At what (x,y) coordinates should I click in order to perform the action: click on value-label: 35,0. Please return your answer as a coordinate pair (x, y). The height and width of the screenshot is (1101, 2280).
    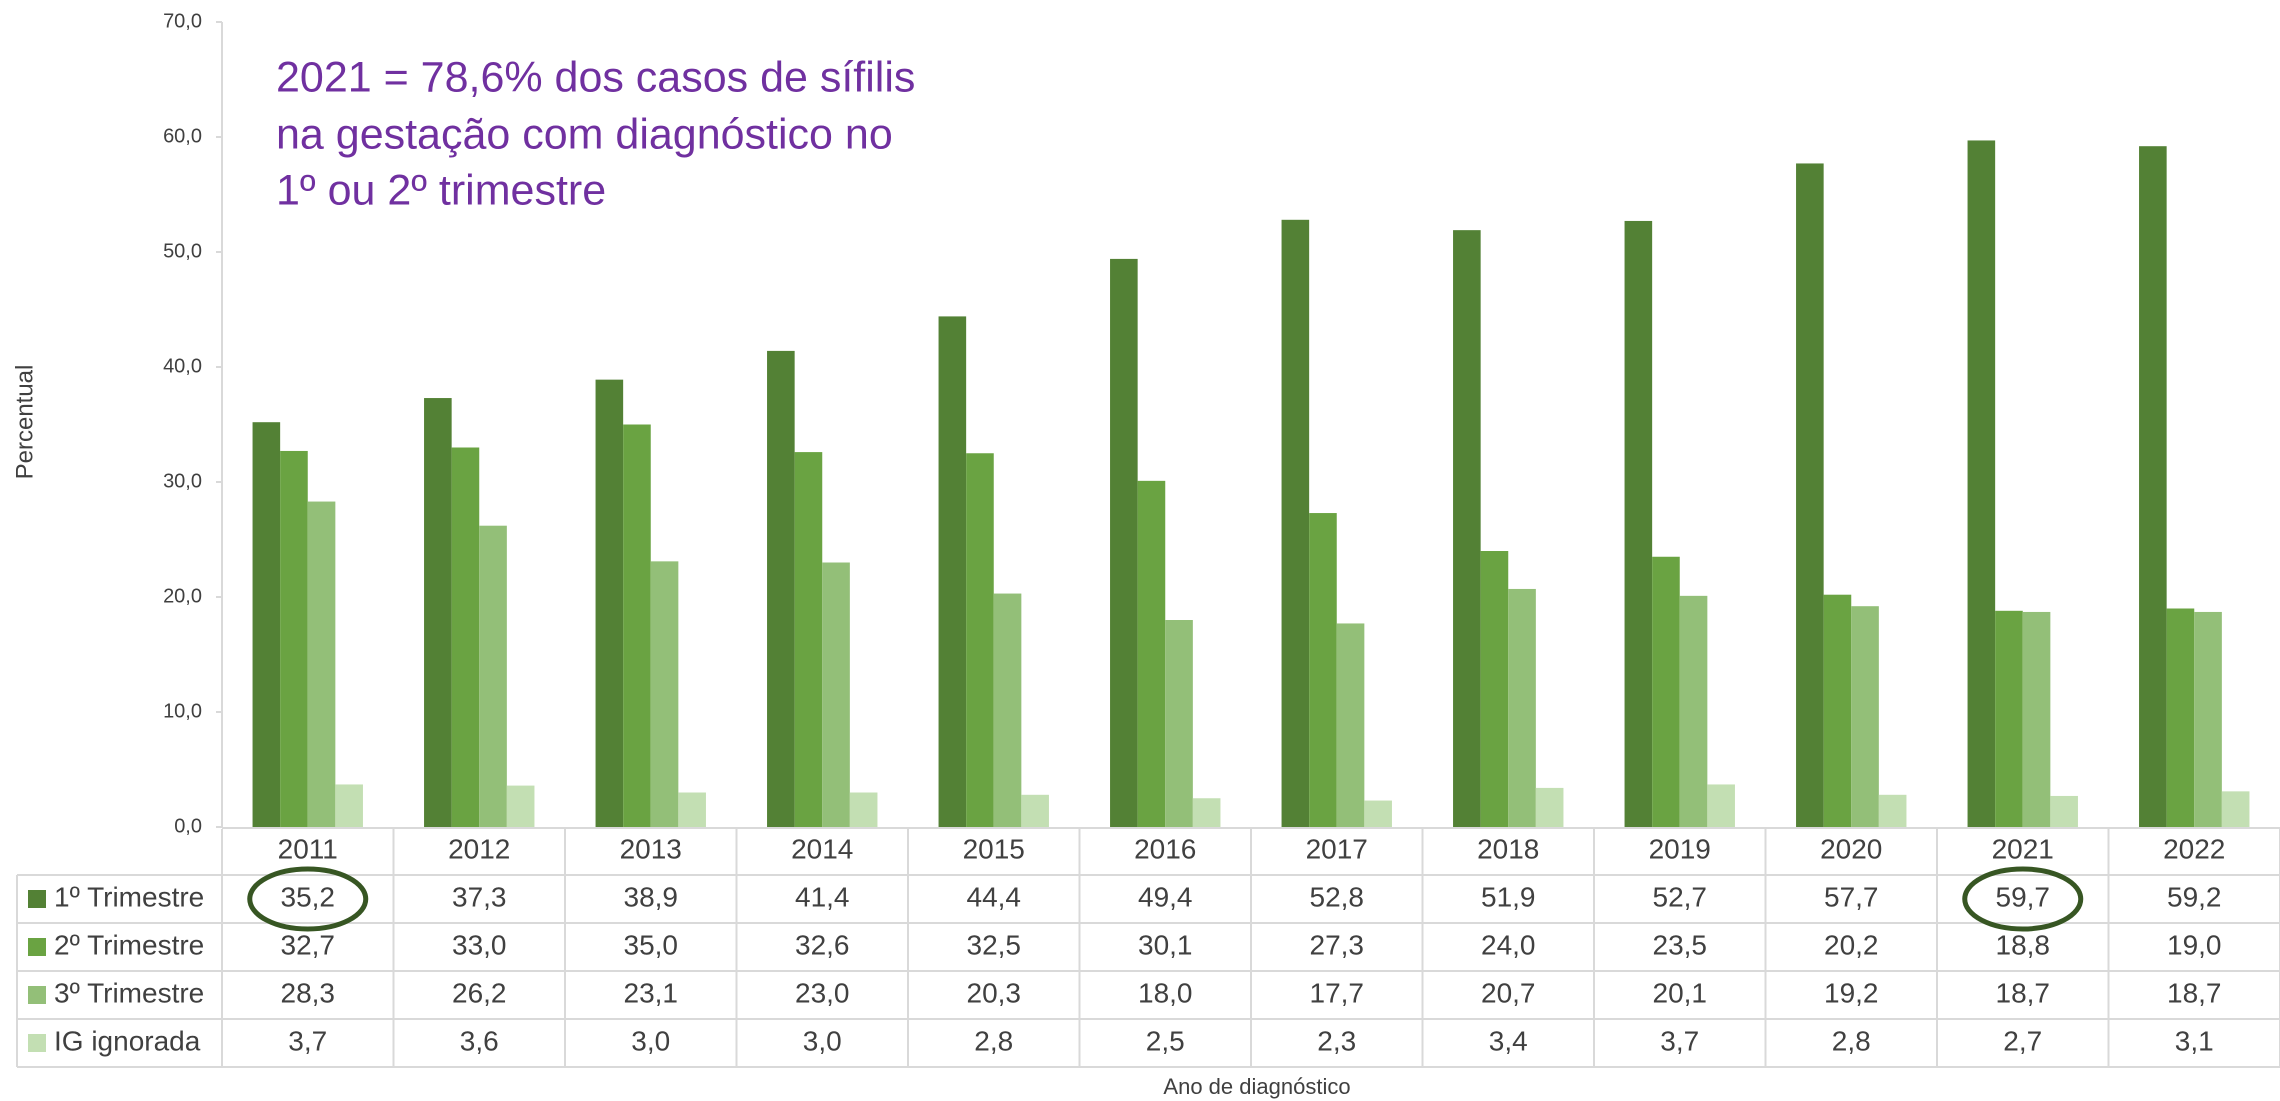
    Looking at the image, I should click on (651, 944).